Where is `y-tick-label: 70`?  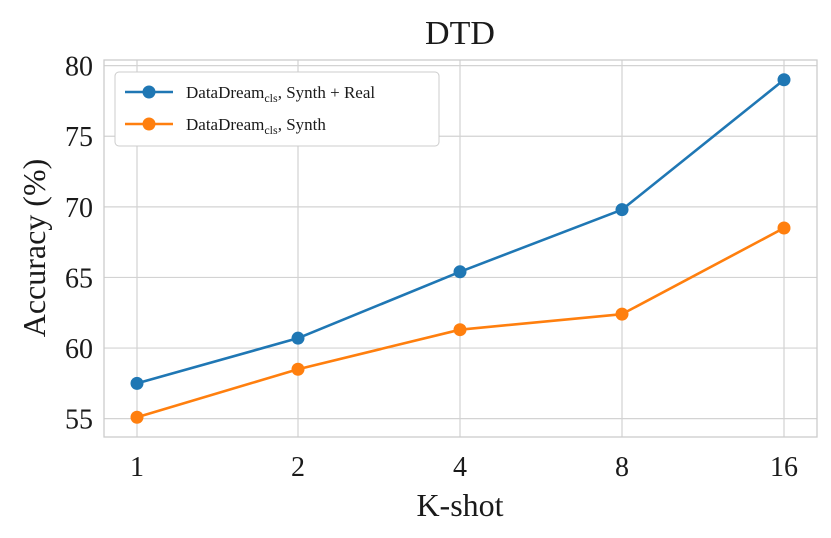
y-tick-label: 70 is located at coordinates (79, 208).